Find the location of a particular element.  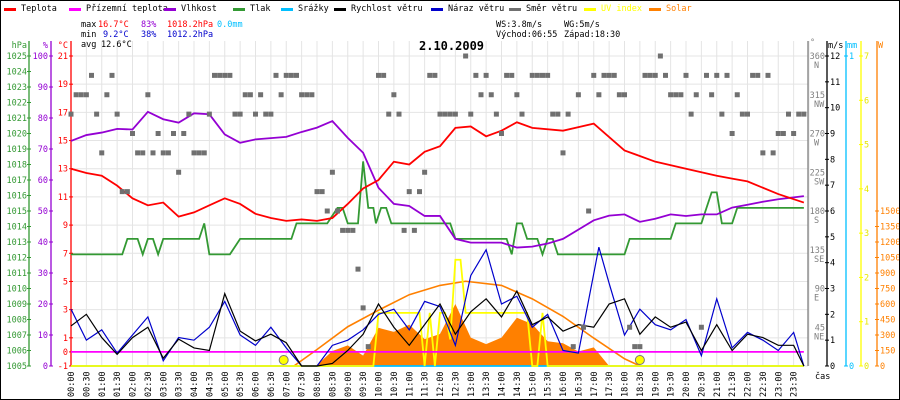

x-tick-label: 05:30 is located at coordinates (241, 384).